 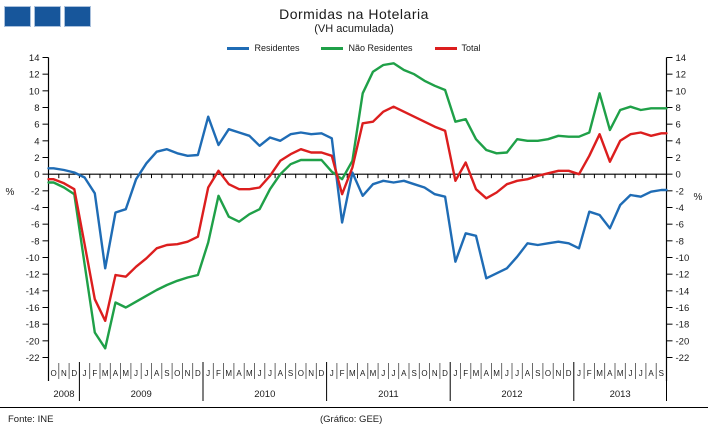 I want to click on y-axis-label-left: 8, so click(x=36, y=108).